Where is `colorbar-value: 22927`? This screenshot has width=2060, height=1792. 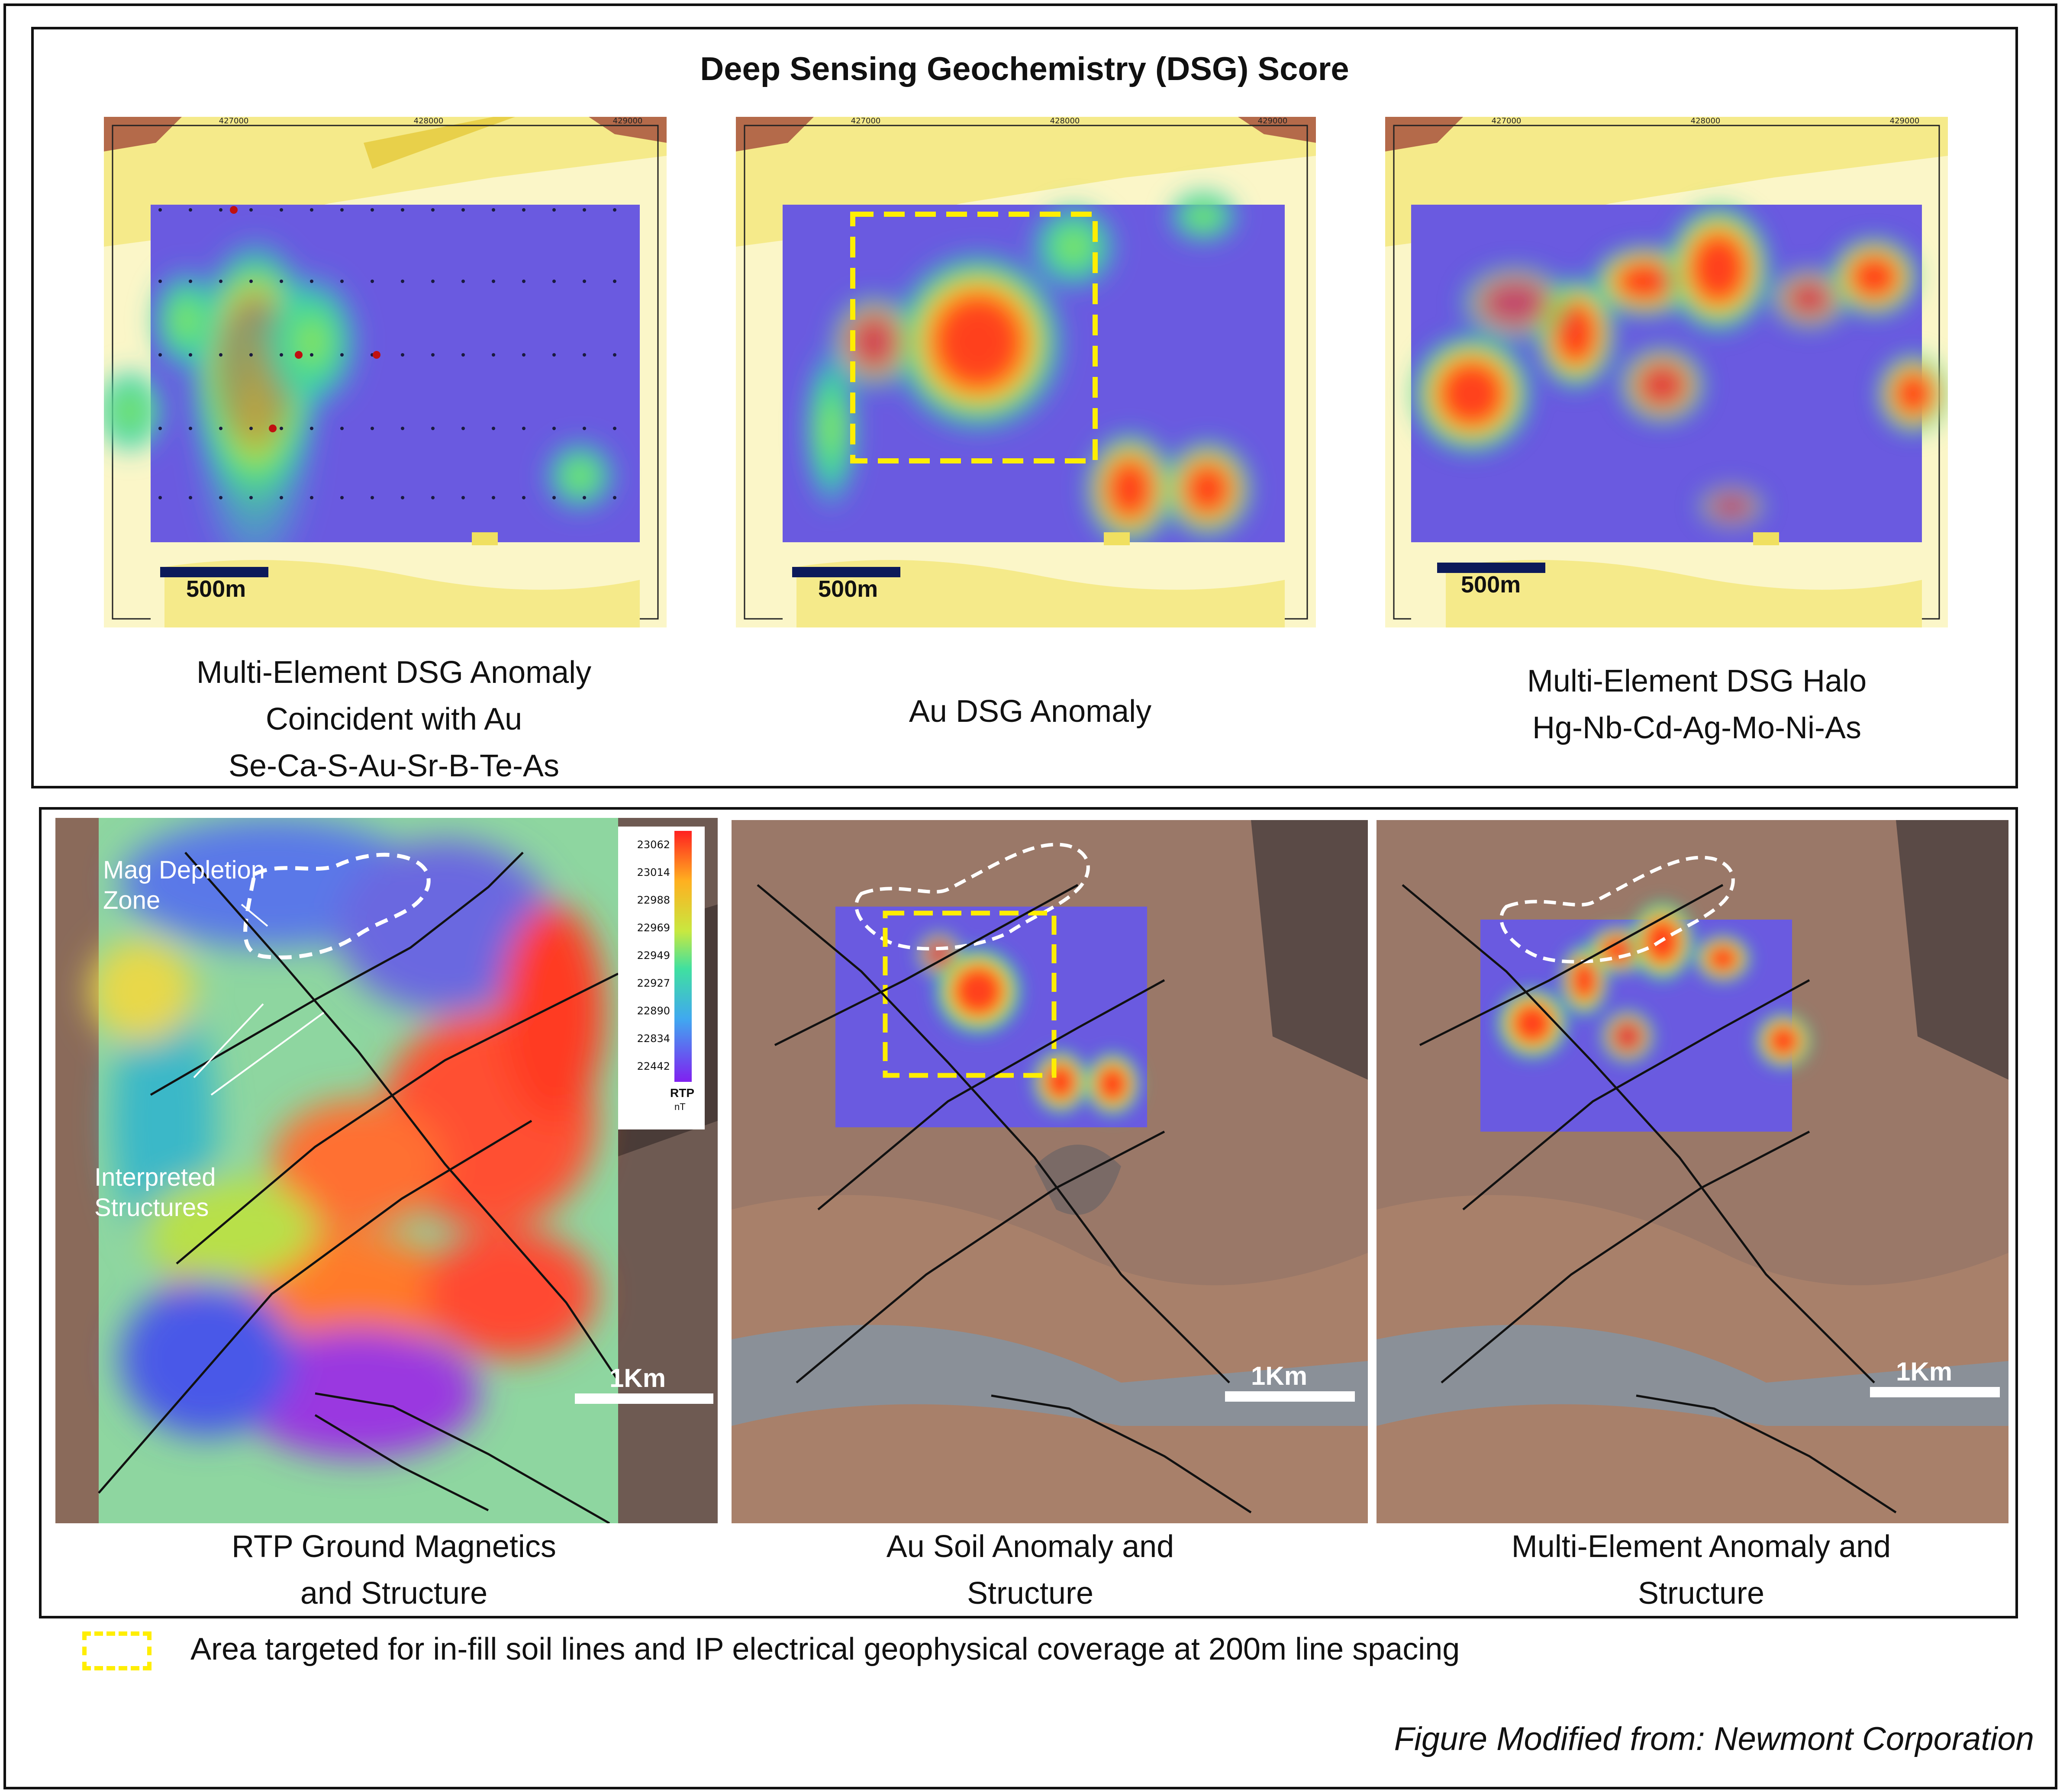
colorbar-value: 22927 is located at coordinates (653, 983).